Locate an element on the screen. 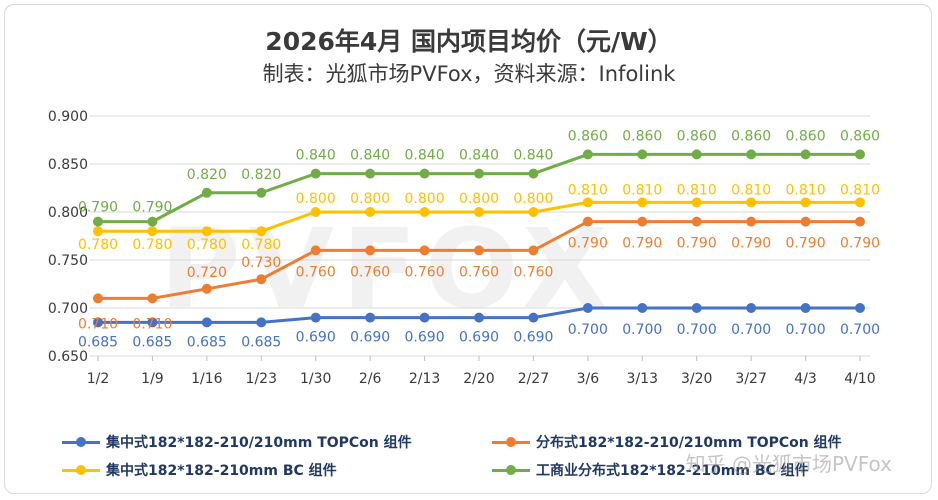  chart-title: 2026年4月 国内项目均价（元/W） is located at coordinates (469, 41).